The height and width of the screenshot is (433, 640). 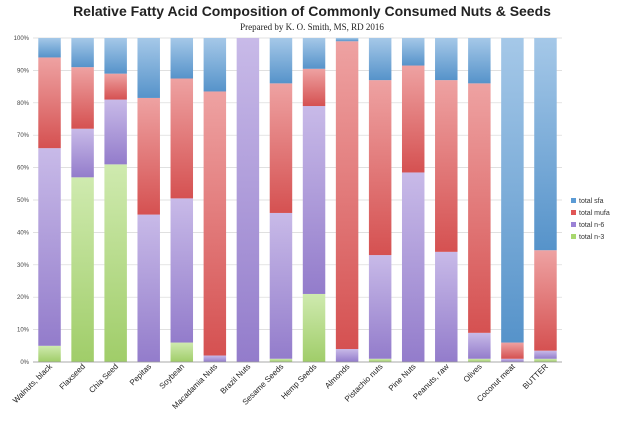 What do you see at coordinates (215, 65) in the screenshot?
I see `bar-total-sfa-macadamia-nuts` at bounding box center [215, 65].